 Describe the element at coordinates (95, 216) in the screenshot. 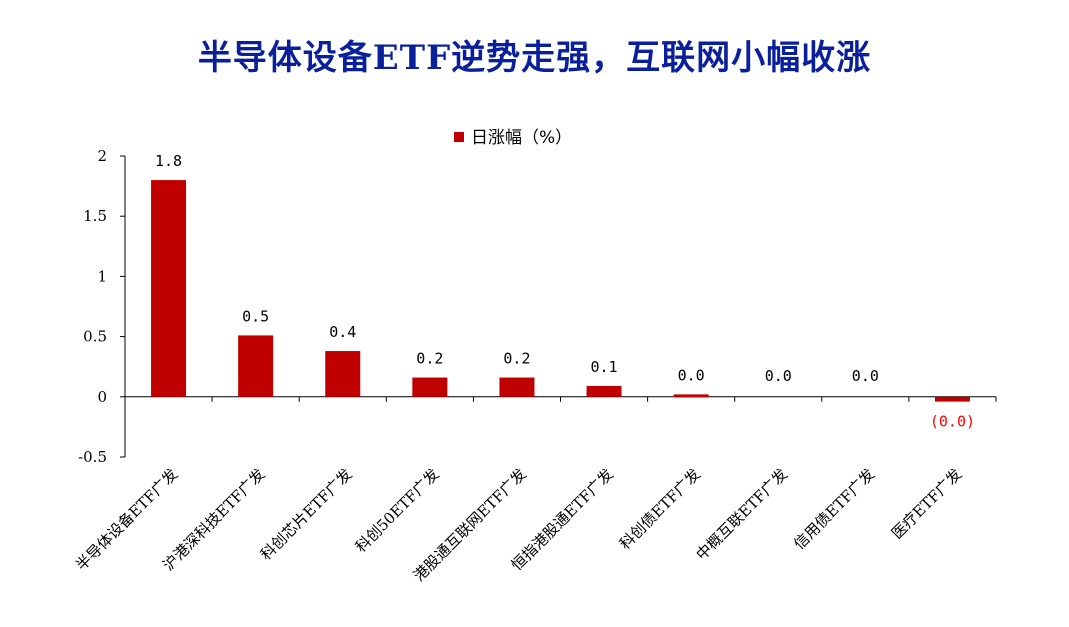

I see `y-tick-label: 1.5` at that location.